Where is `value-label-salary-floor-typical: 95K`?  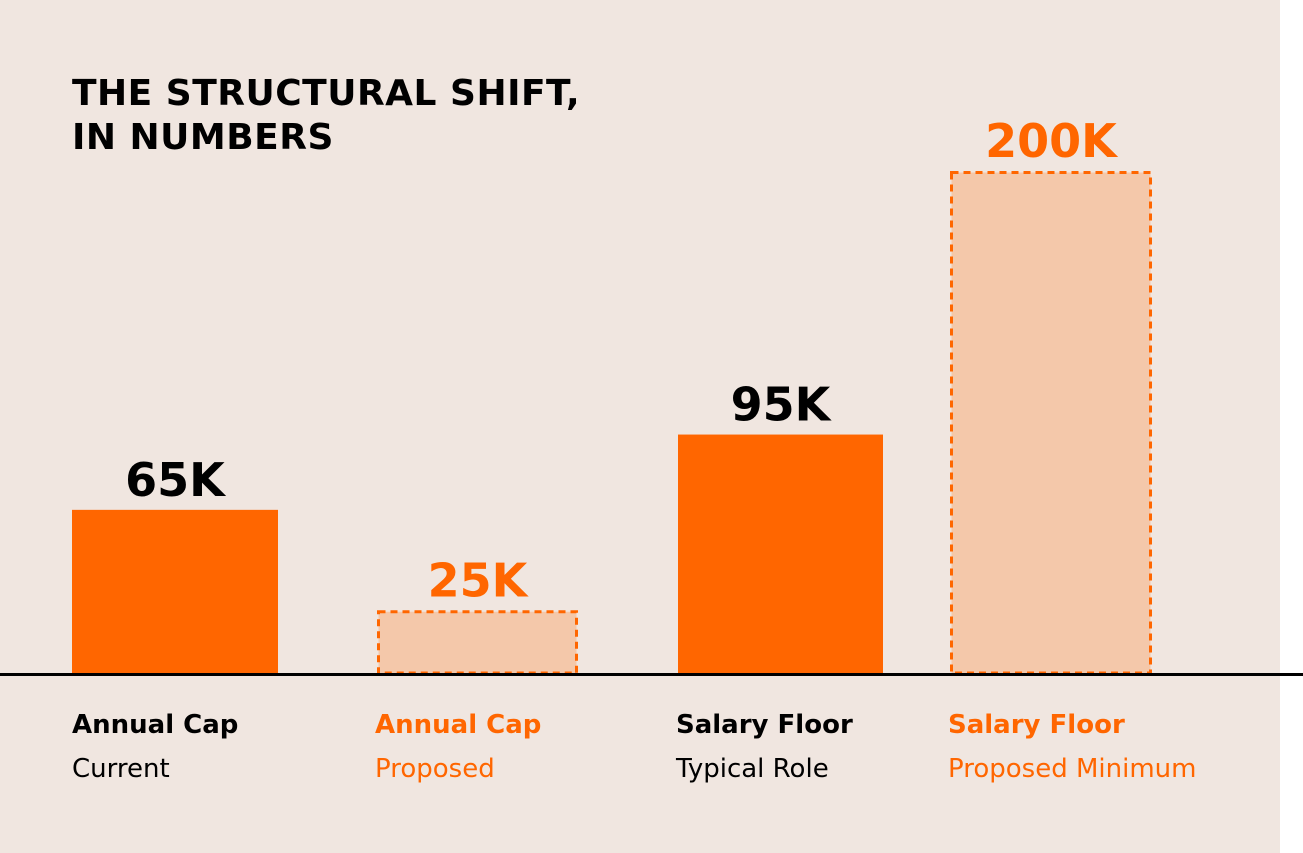
value-label-salary-floor-typical: 95K is located at coordinates (782, 405).